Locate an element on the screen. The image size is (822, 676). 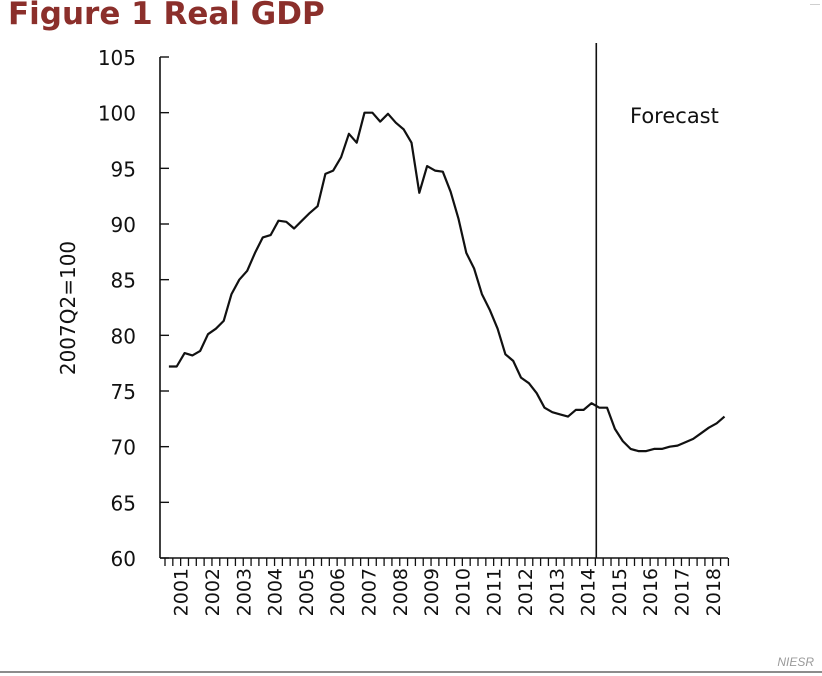
x-tick-label: 2017 is located at coordinates (682, 592).